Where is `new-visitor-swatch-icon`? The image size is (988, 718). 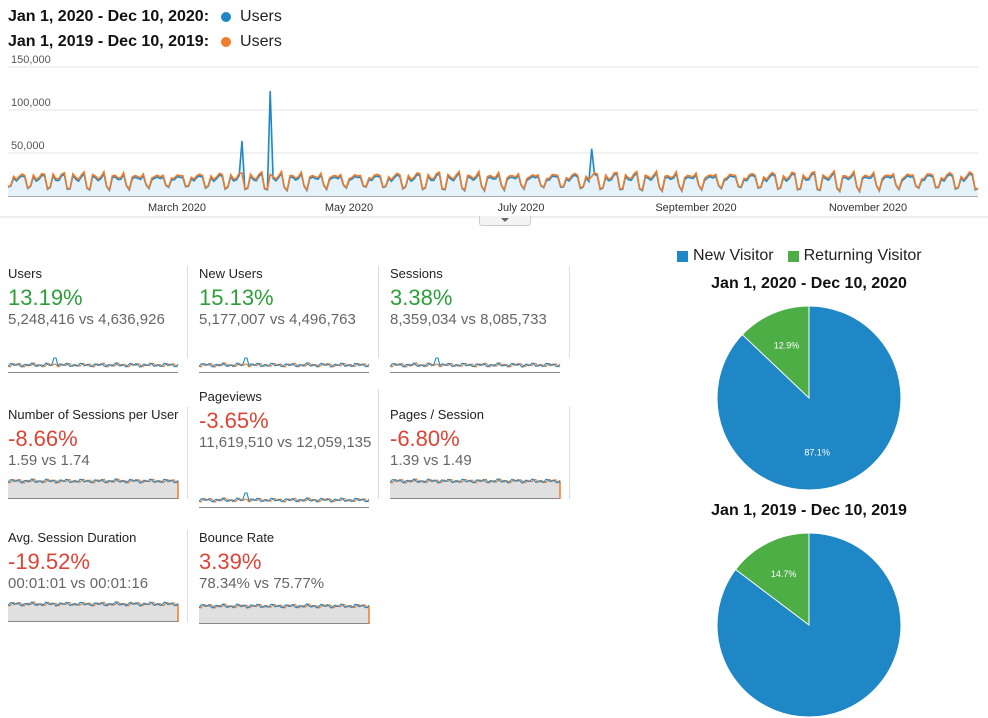 new-visitor-swatch-icon is located at coordinates (682, 256).